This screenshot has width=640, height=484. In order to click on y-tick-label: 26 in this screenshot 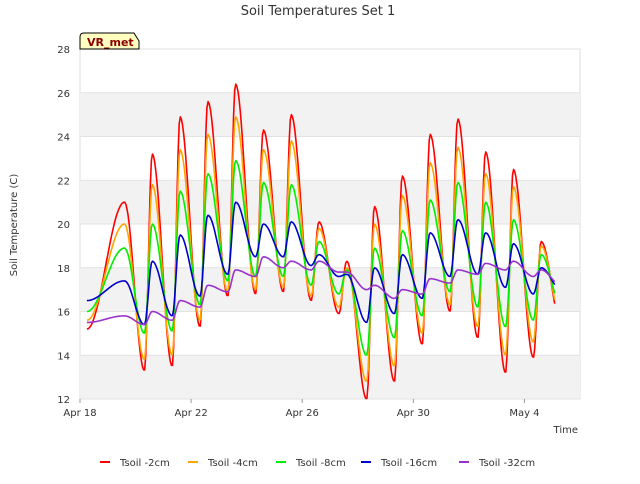, I will do `click(63, 94)`.